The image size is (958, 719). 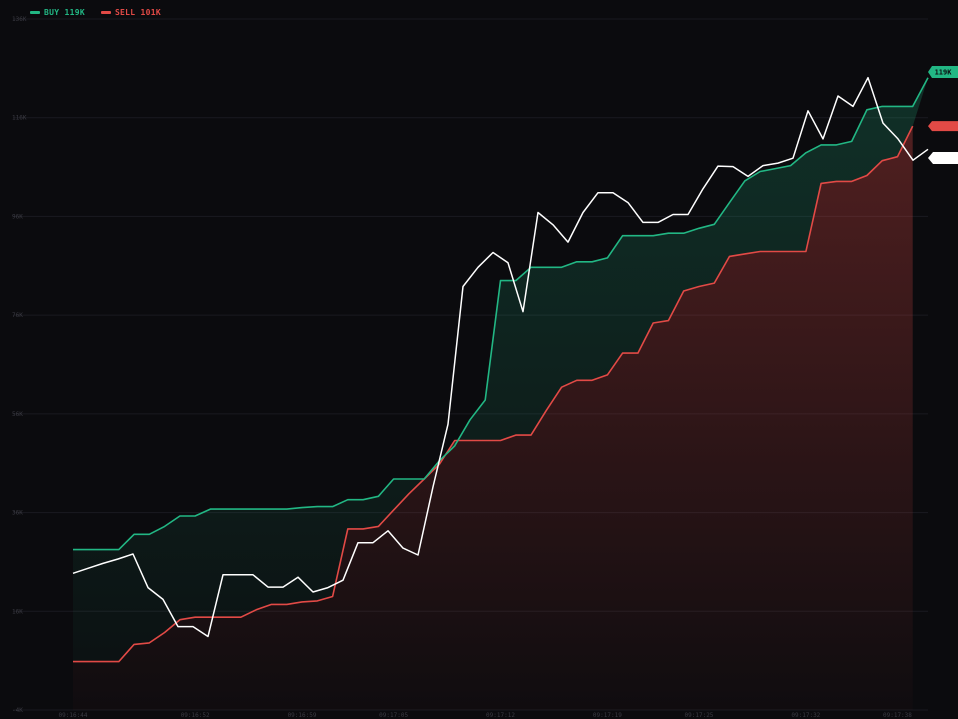 I want to click on y-tick-label: 56K, so click(x=17, y=414).